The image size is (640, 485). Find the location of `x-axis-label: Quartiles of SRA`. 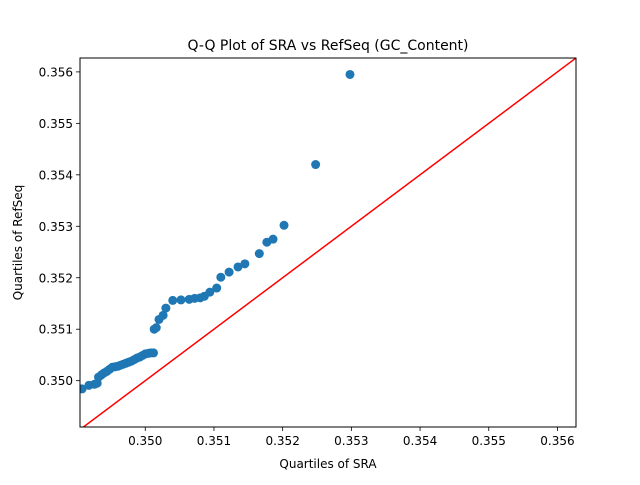

x-axis-label: Quartiles of SRA is located at coordinates (328, 464).